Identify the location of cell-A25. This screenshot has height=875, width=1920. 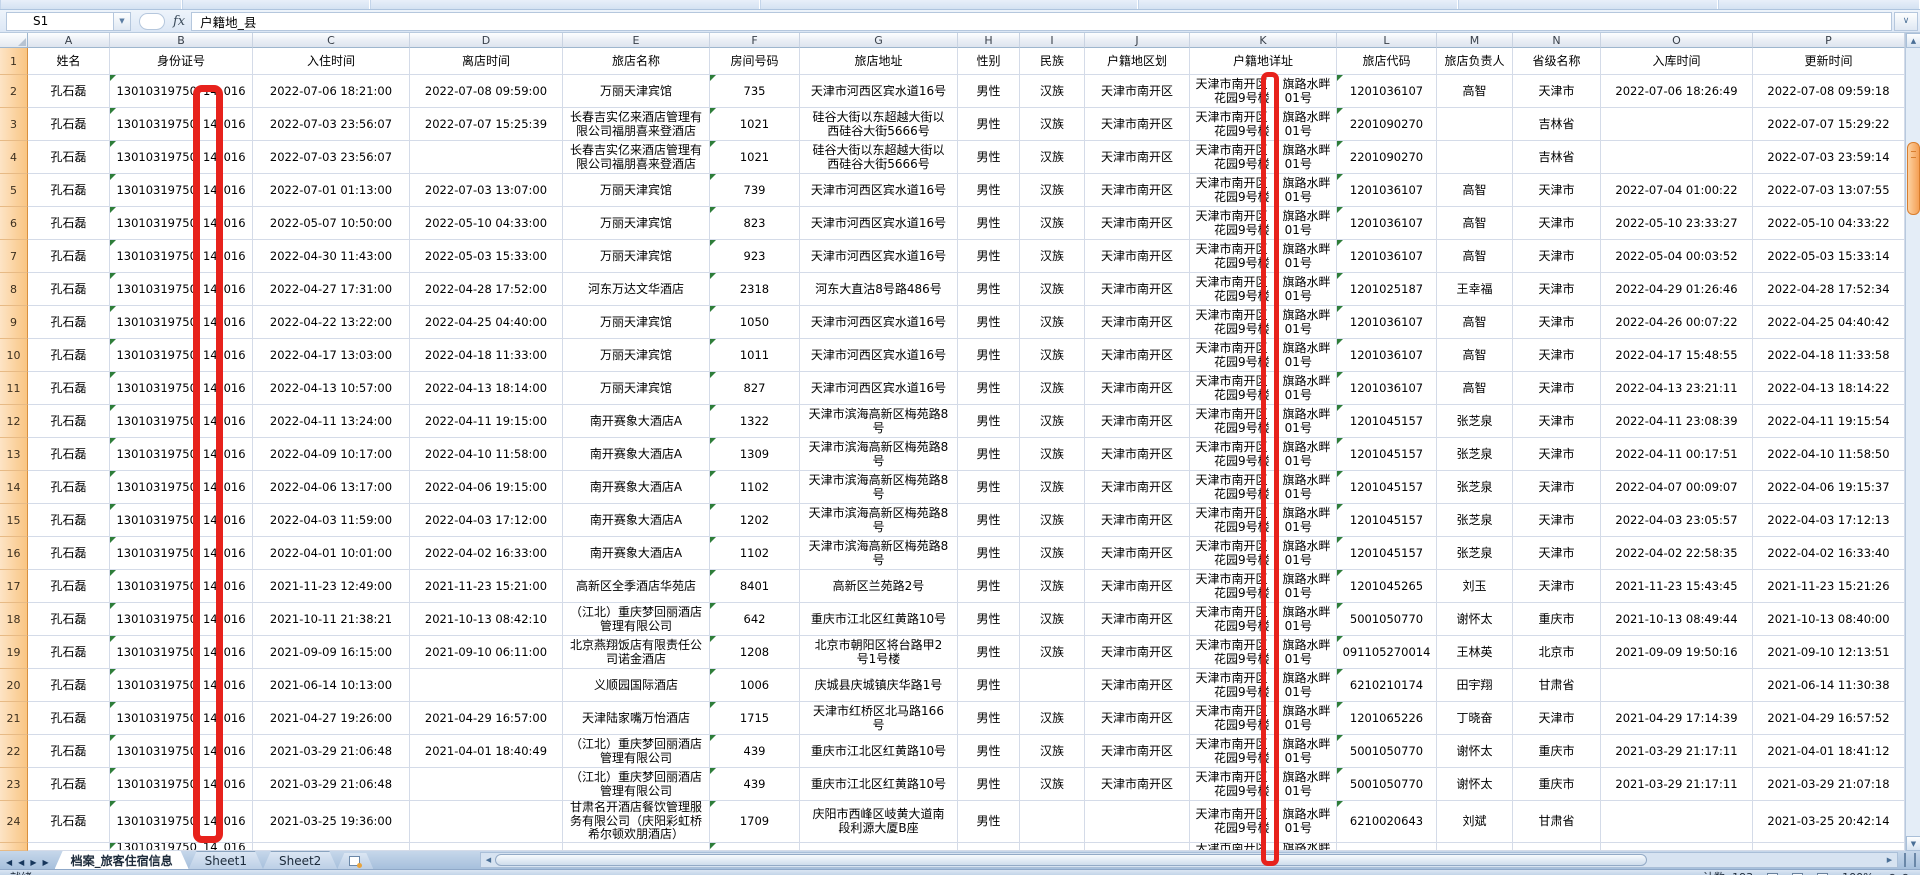
(69, 847).